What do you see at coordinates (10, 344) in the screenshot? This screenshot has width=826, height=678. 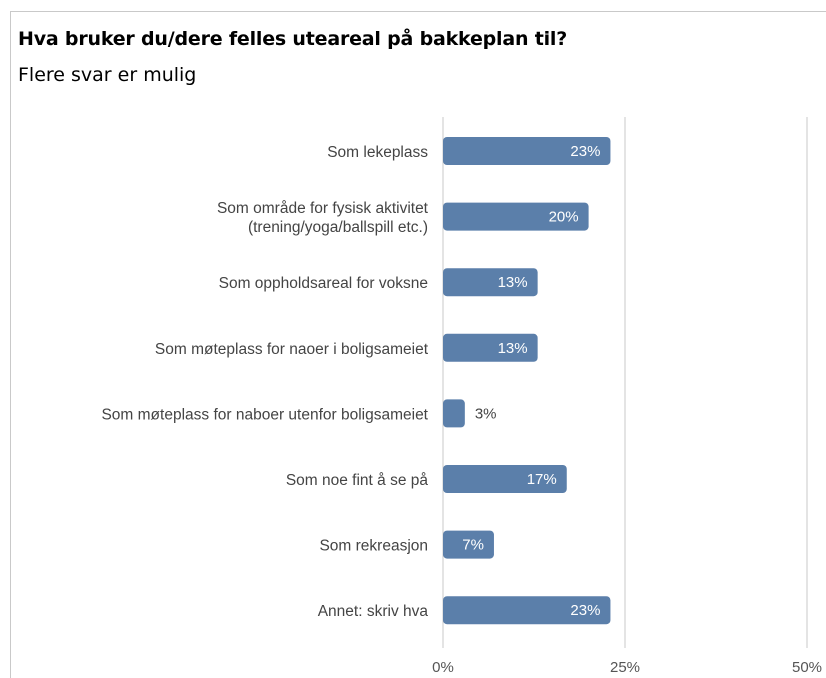 I see `frame-left-border` at bounding box center [10, 344].